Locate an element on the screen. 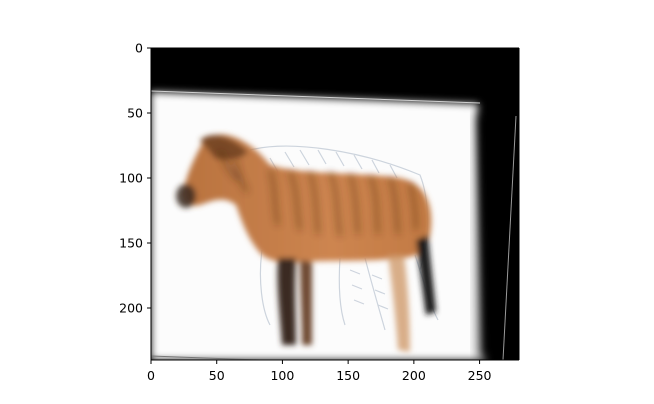  y-tick-label: 100 is located at coordinates (131, 178).